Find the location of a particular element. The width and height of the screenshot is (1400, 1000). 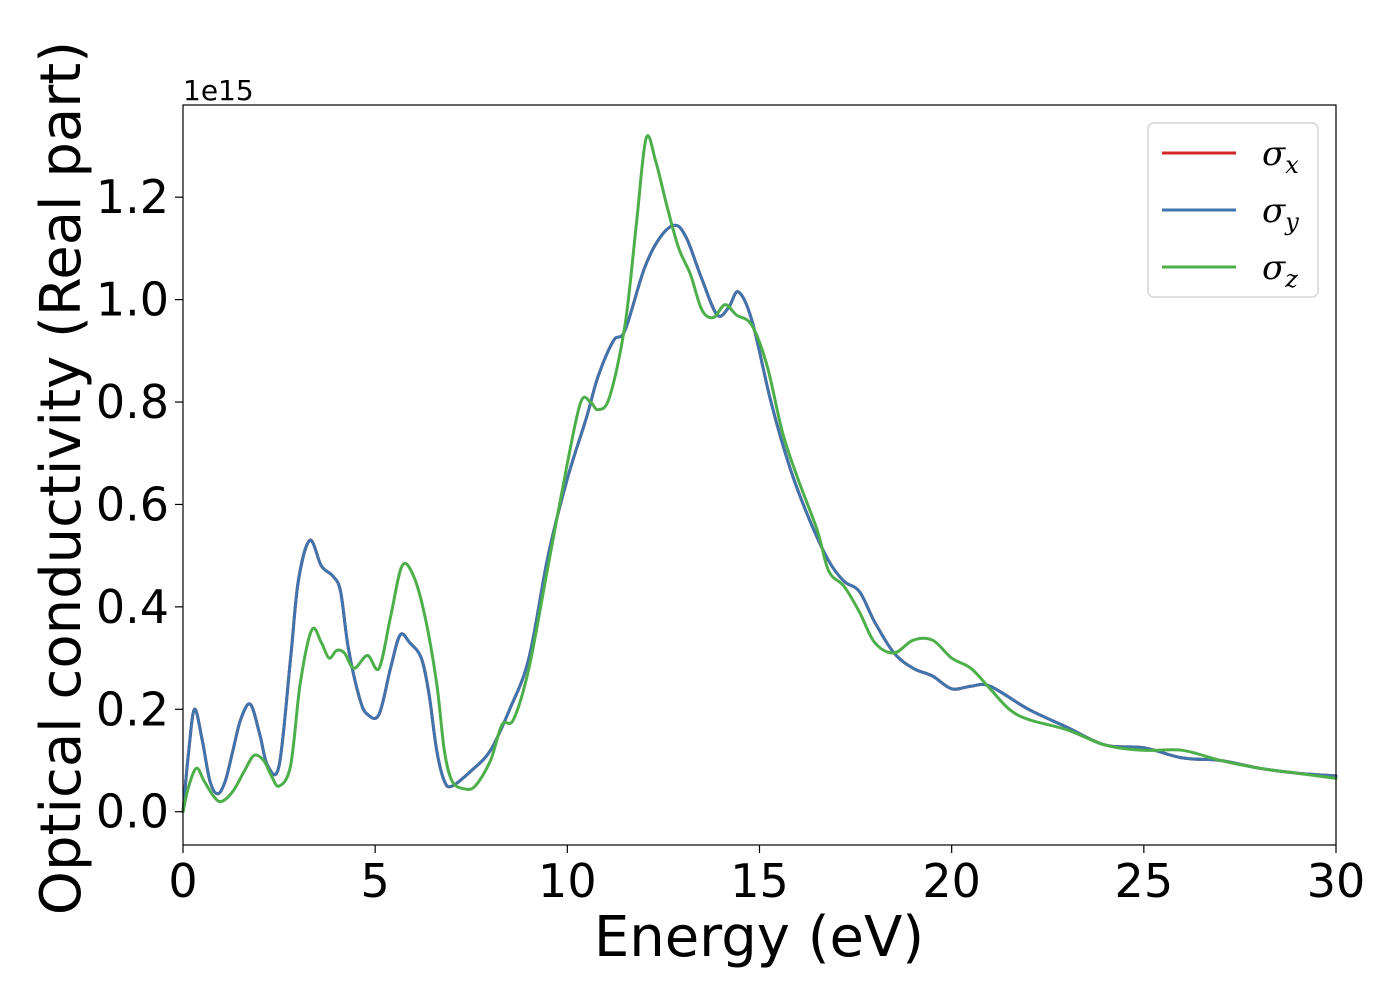

legend-subscript: x is located at coordinates (1292, 165).